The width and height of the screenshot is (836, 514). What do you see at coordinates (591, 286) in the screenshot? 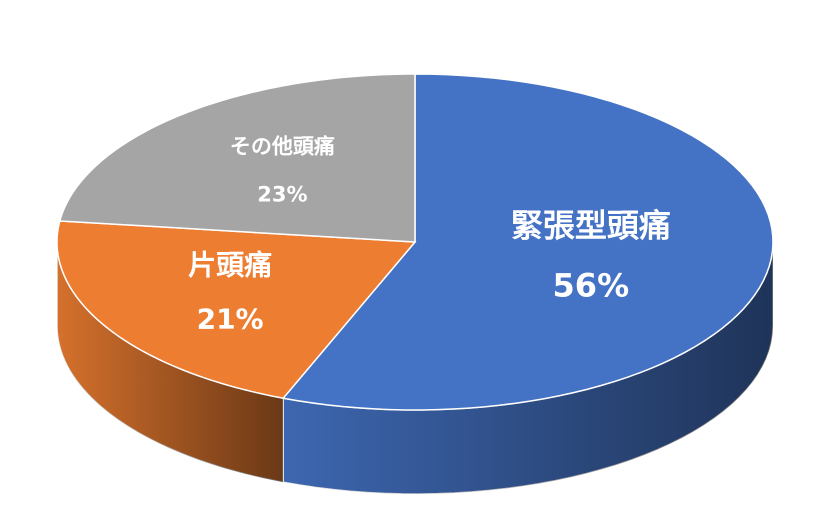
I see `slice-value-label: 56%` at bounding box center [591, 286].